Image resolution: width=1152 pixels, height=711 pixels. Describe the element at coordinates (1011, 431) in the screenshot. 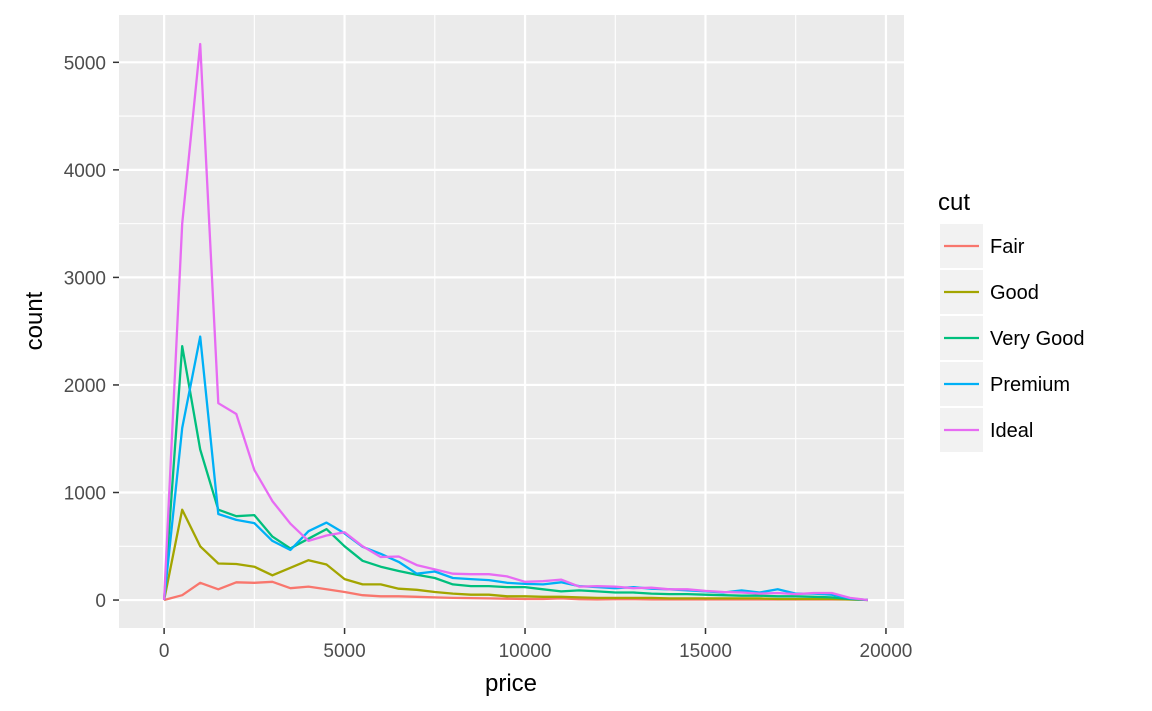

I see `legend-label-ideal: Ideal` at that location.